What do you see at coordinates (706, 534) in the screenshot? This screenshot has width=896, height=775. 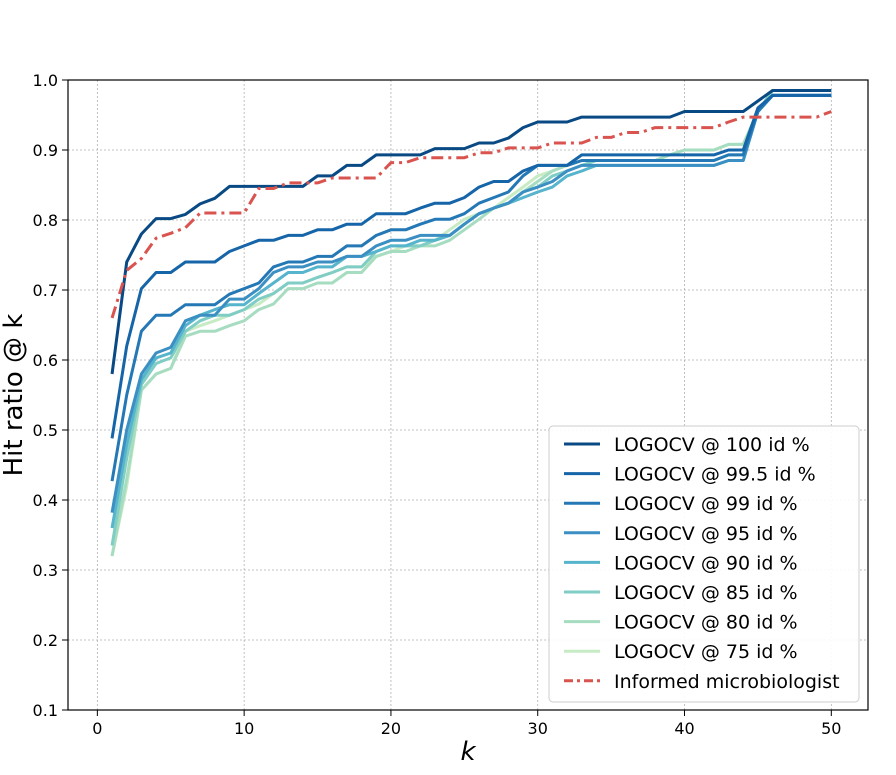 I see `legend-label: LOGOCV @ 95 id %` at bounding box center [706, 534].